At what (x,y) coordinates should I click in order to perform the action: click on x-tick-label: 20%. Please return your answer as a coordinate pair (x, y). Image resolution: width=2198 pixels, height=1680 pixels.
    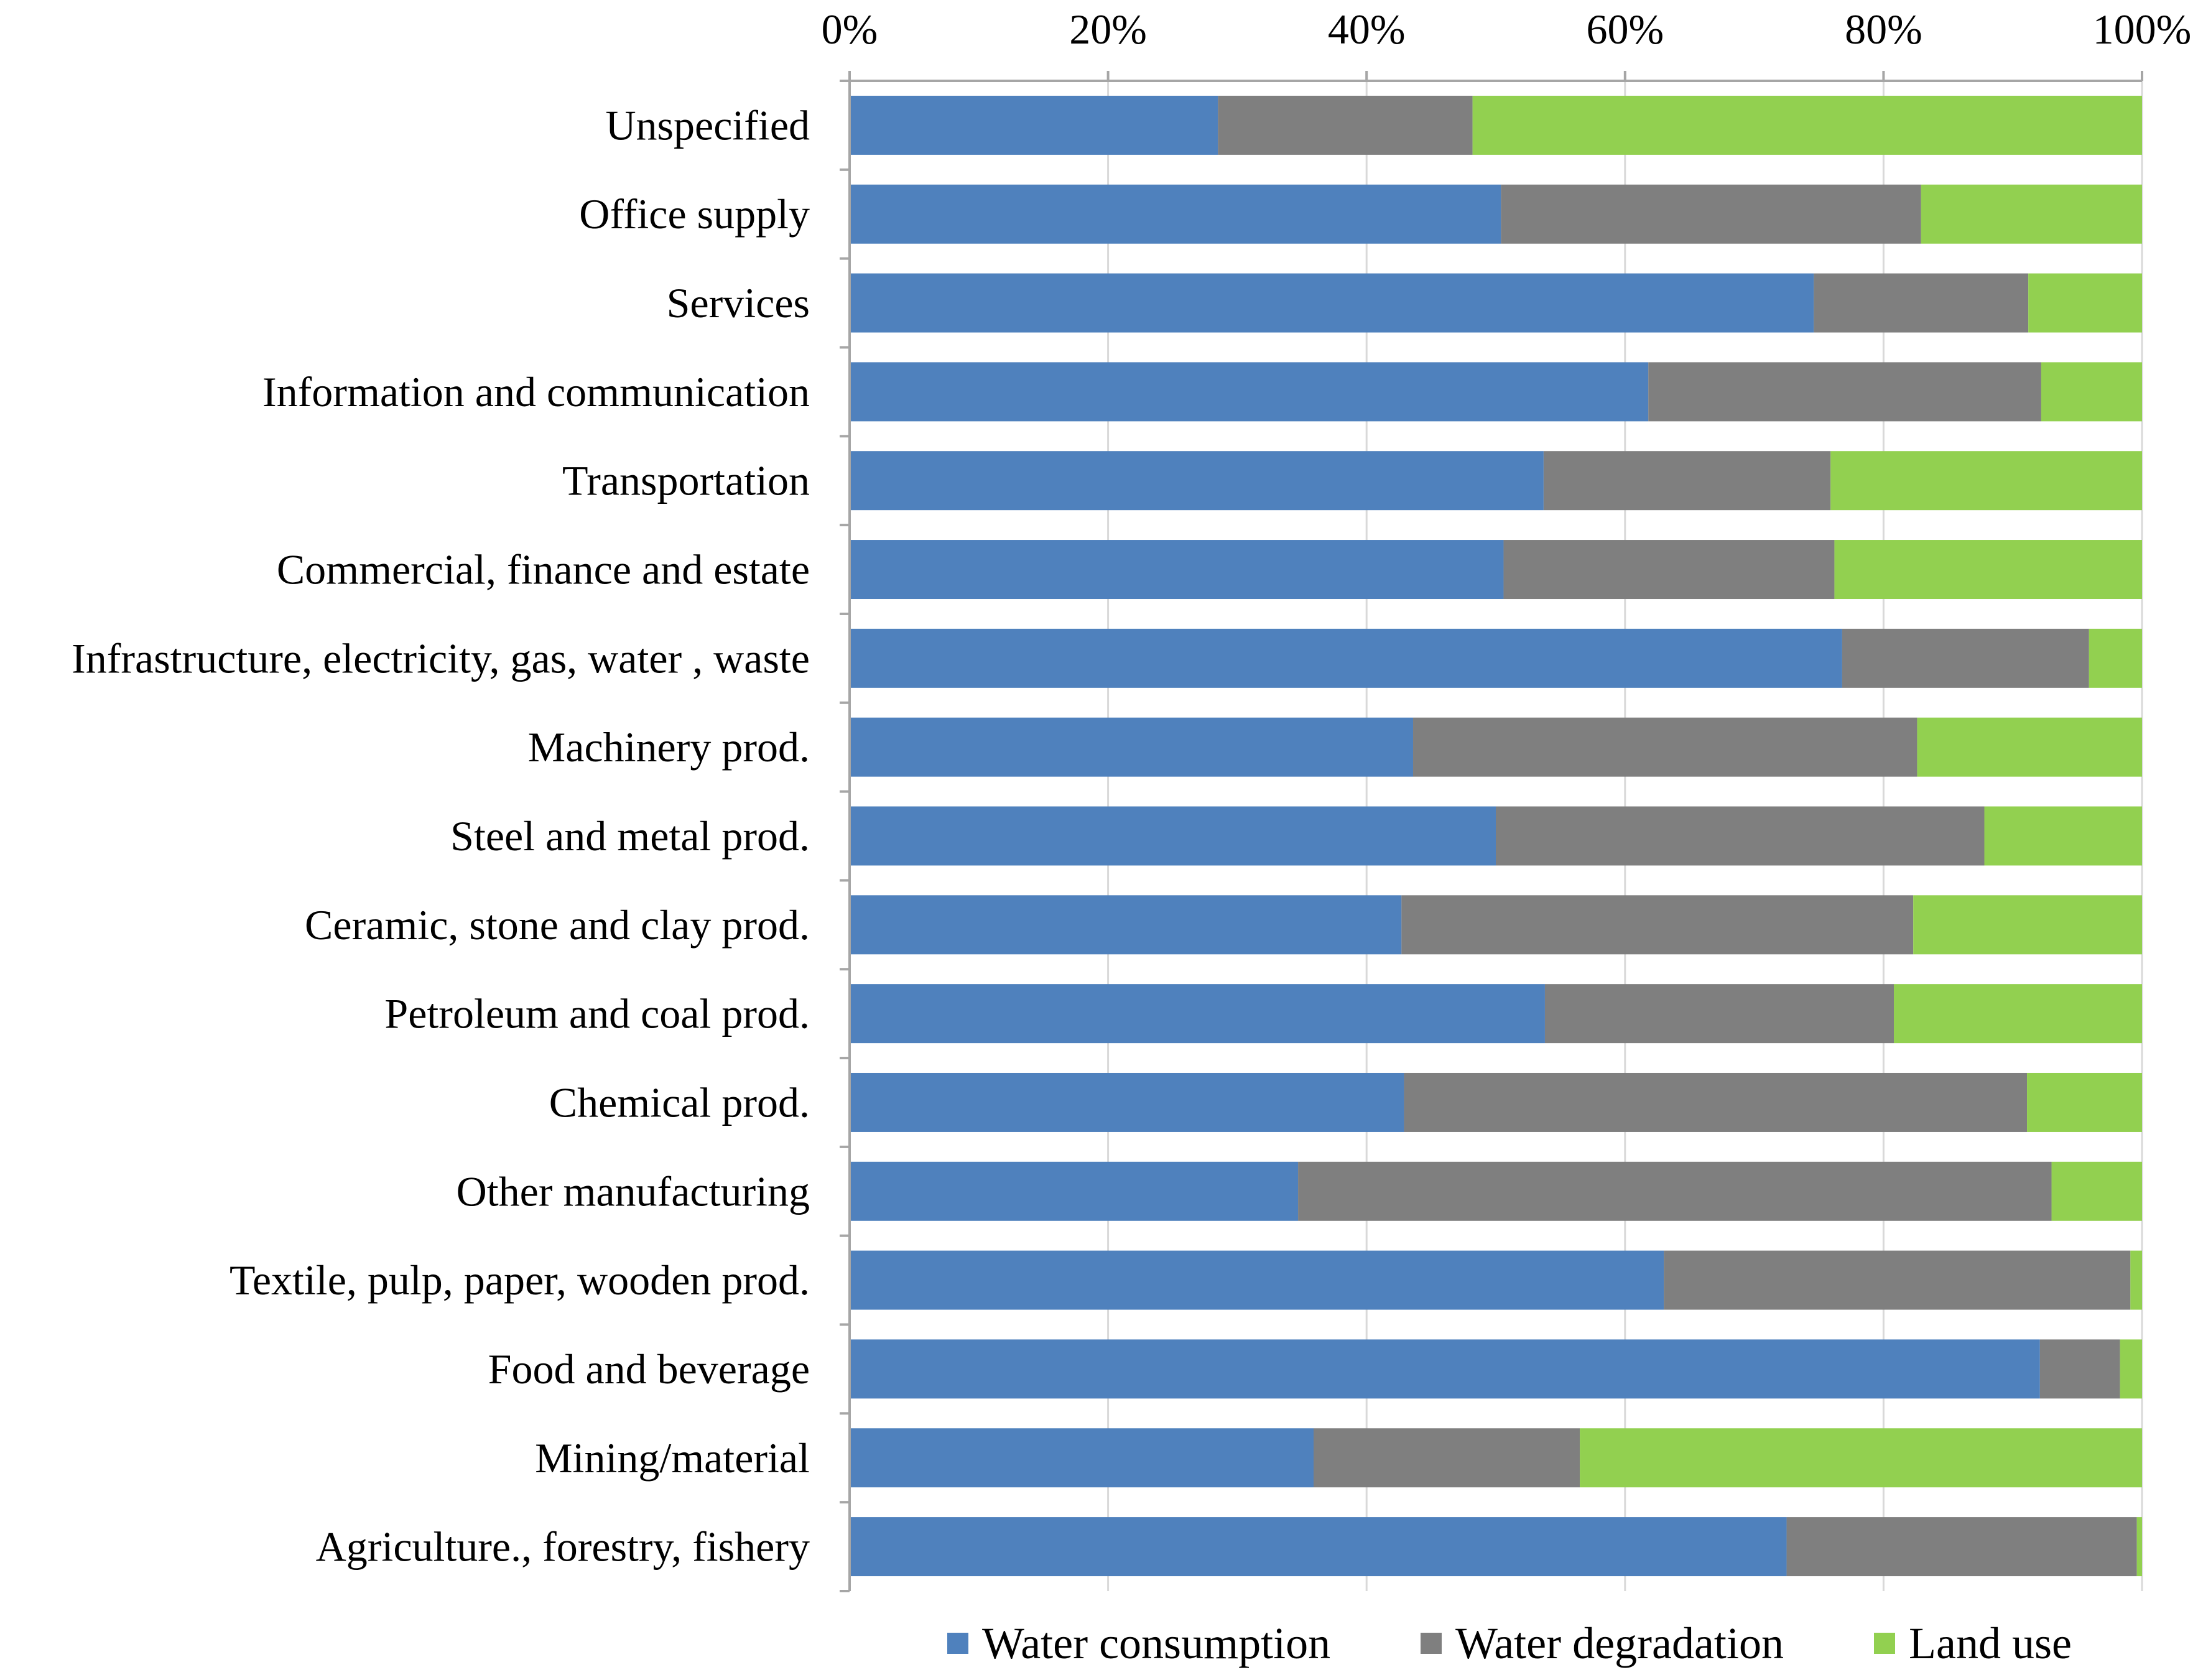
    Looking at the image, I should click on (1108, 29).